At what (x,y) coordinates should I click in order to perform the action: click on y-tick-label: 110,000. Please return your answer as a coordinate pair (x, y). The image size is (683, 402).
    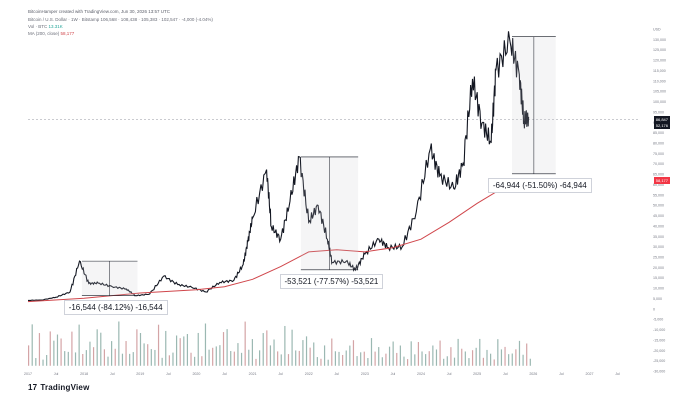
    Looking at the image, I should click on (659, 81).